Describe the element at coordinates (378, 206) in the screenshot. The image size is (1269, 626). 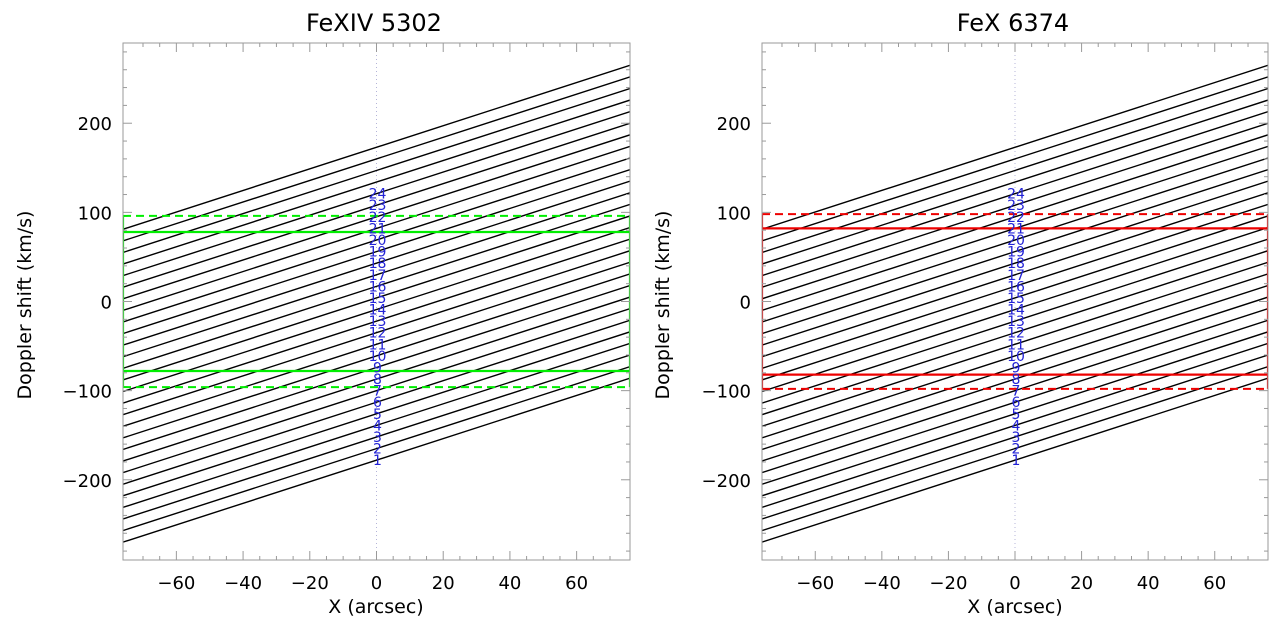
I see `series-number-label: 23` at that location.